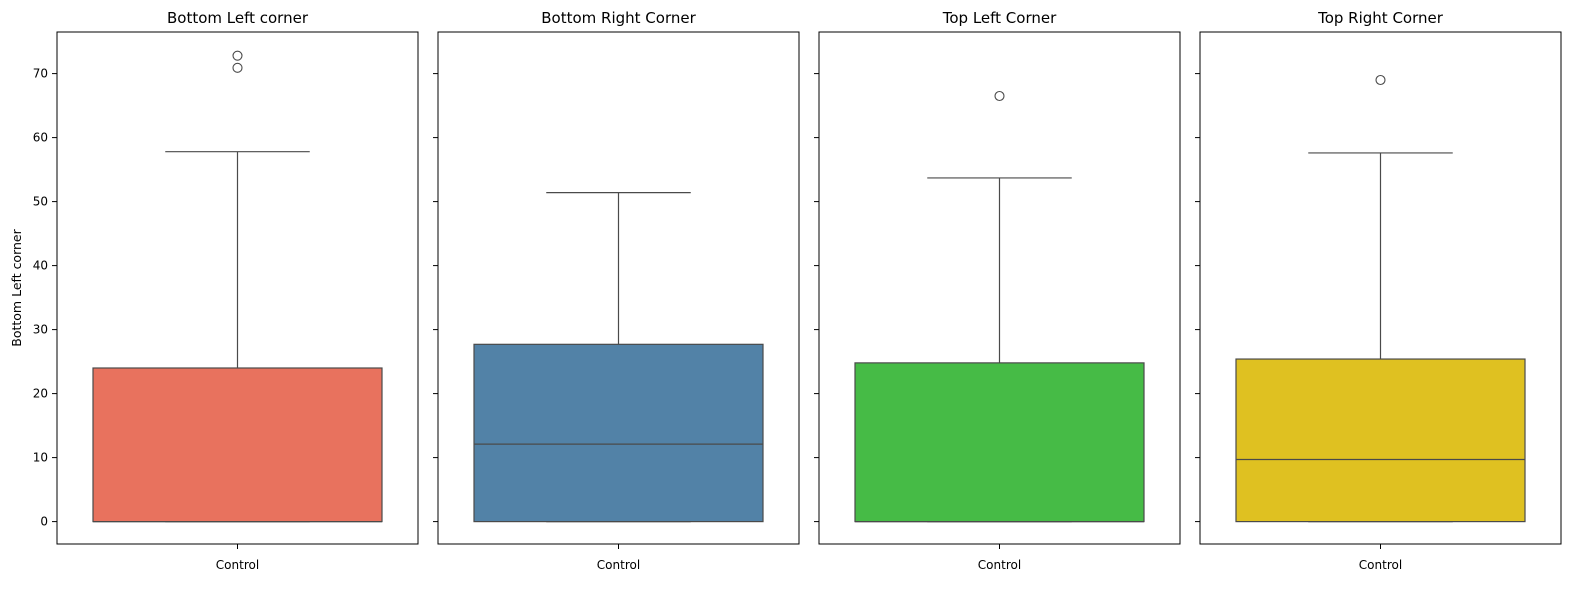 This screenshot has width=1589, height=590. Describe the element at coordinates (40, 394) in the screenshot. I see `y-tick-label: 20` at that location.